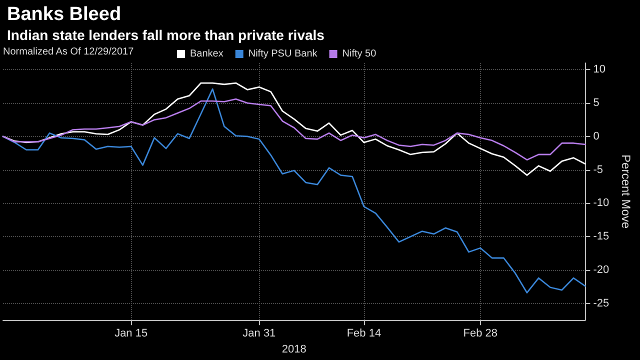  What do you see at coordinates (294, 350) in the screenshot?
I see `x-axis-title: 2018` at bounding box center [294, 350].